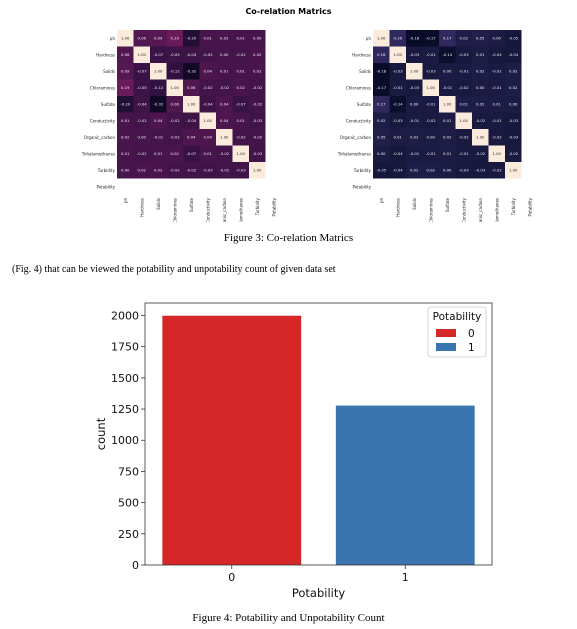 The height and width of the screenshot is (629, 577). Describe the element at coordinates (191, 71) in the screenshot. I see `heatmap-cell-value: -0.32` at that location.